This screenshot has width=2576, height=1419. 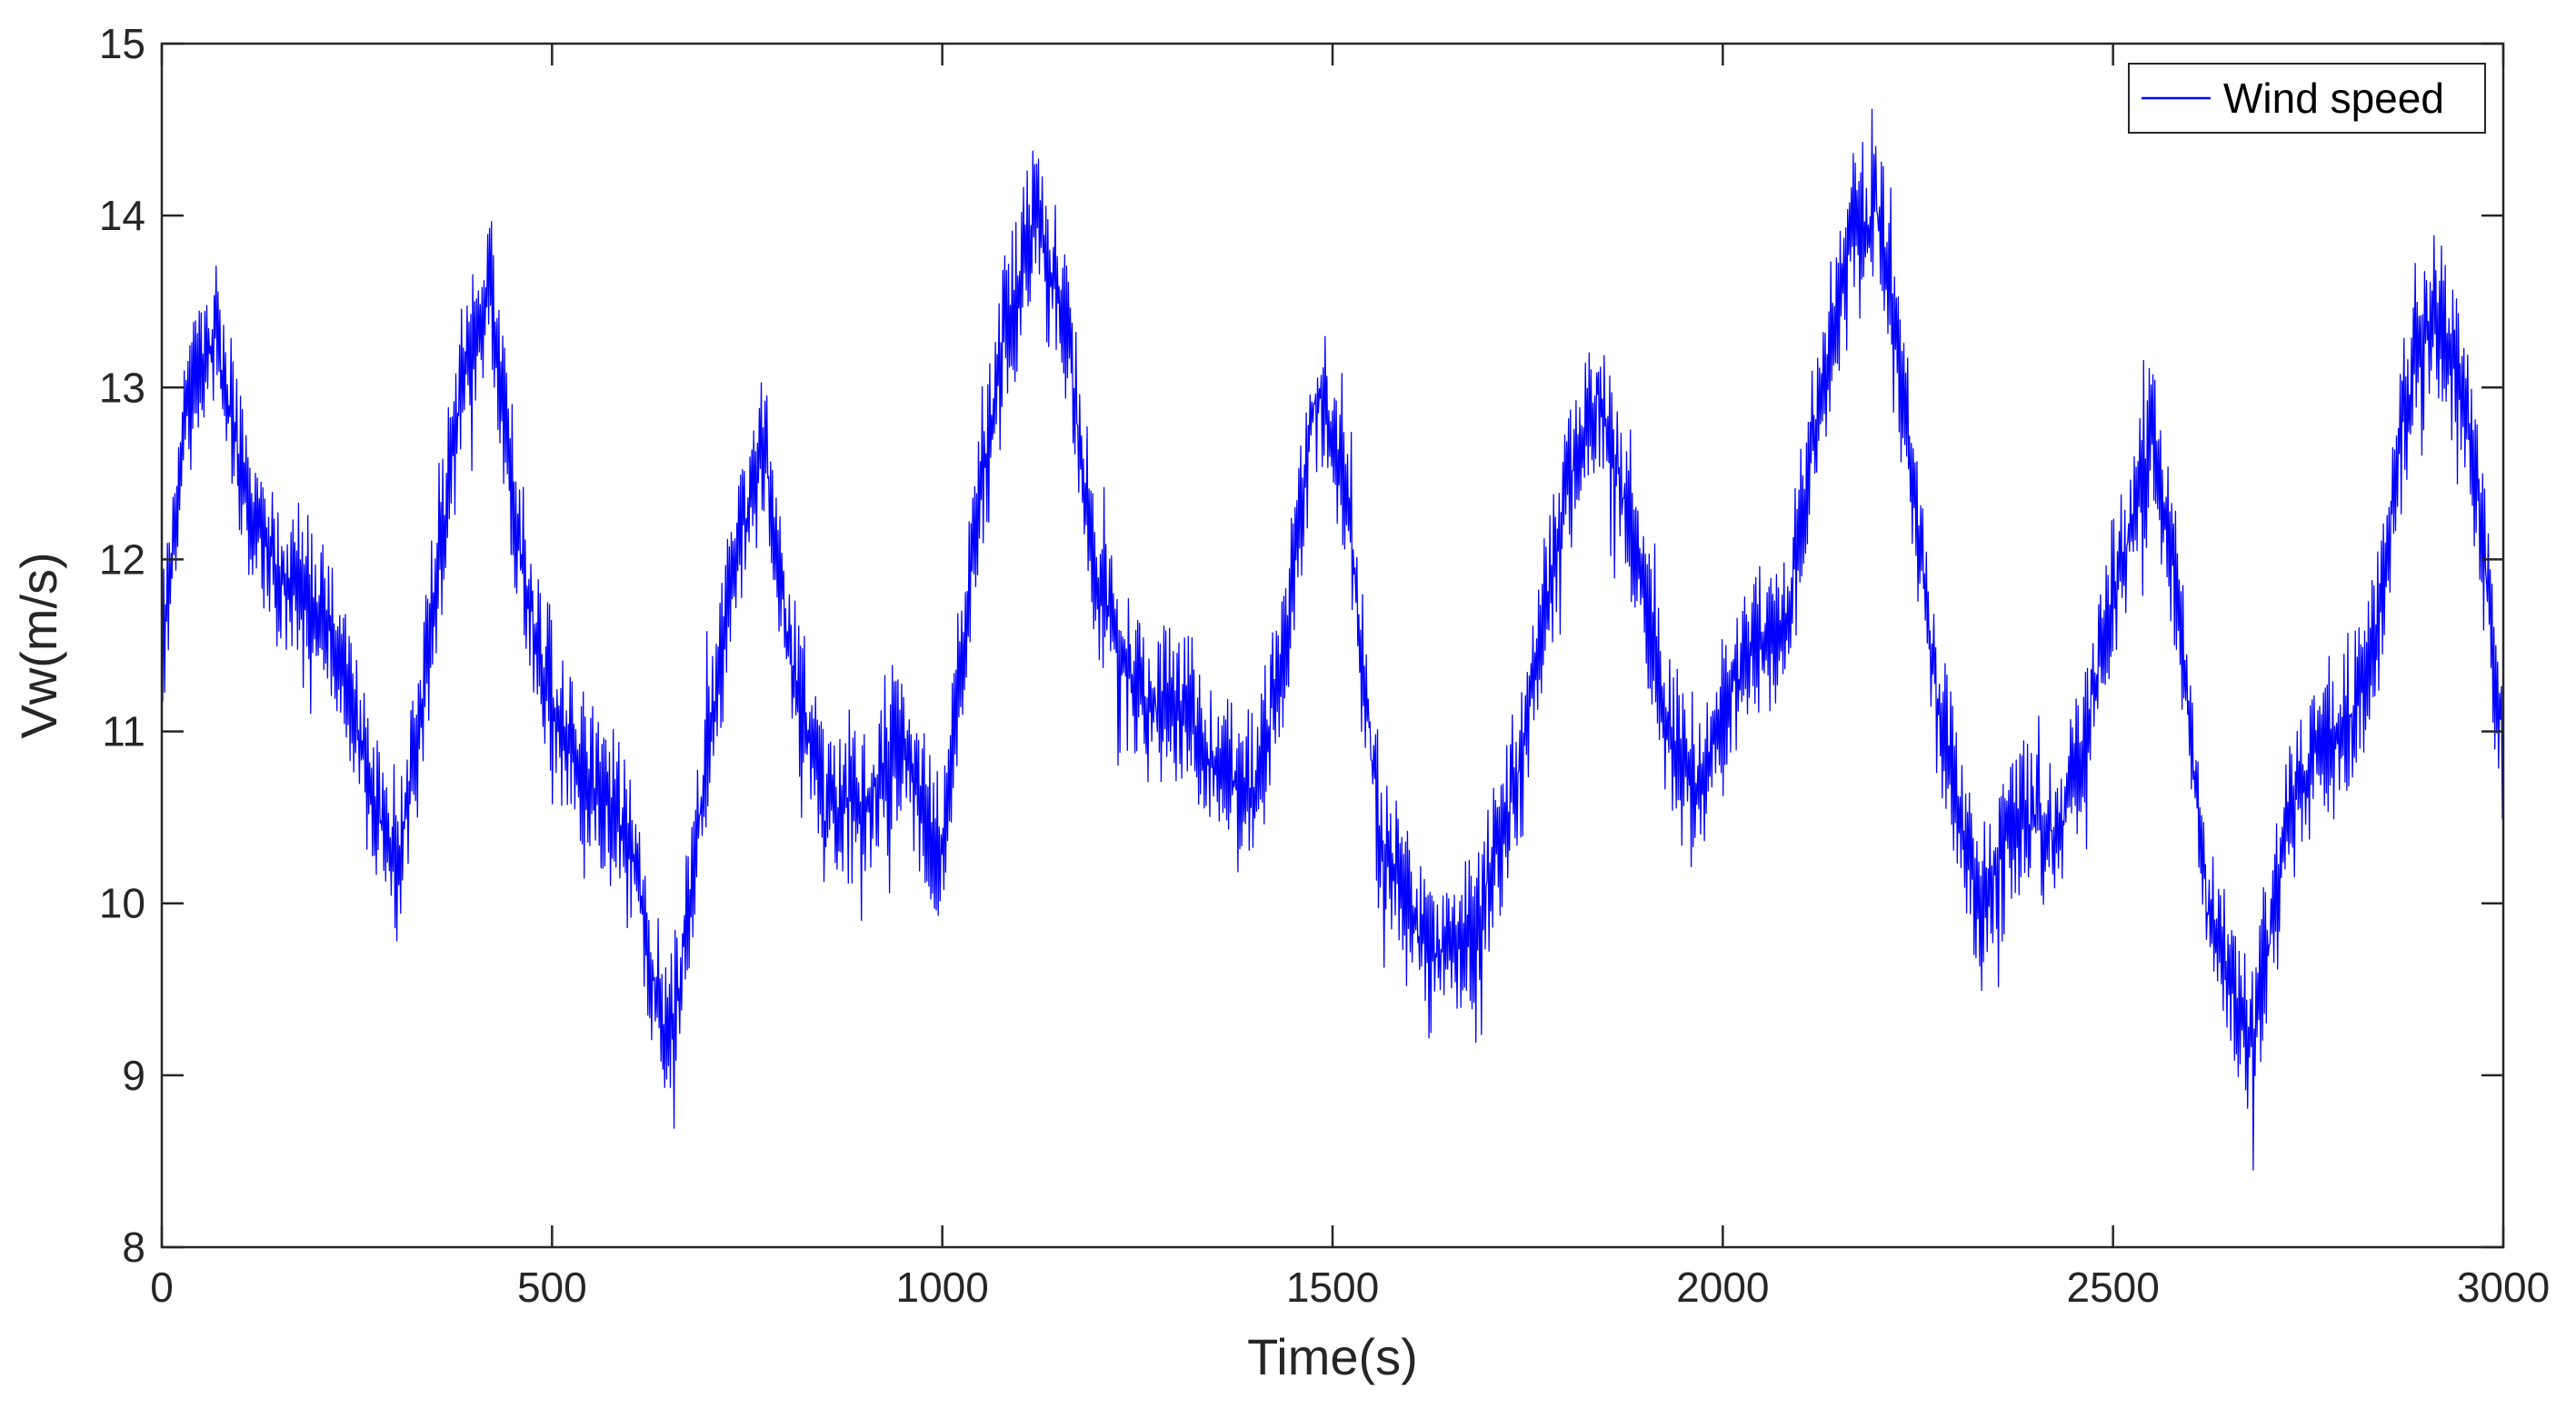 I want to click on x-tick-label-2000: 2000, so click(x=1722, y=1288).